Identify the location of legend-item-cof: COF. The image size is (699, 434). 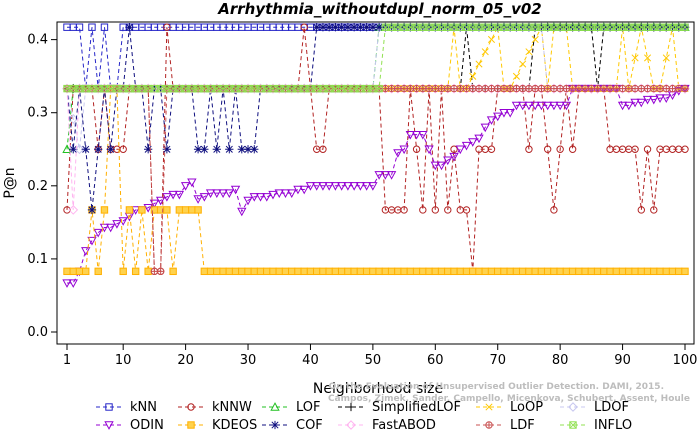
(292, 425).